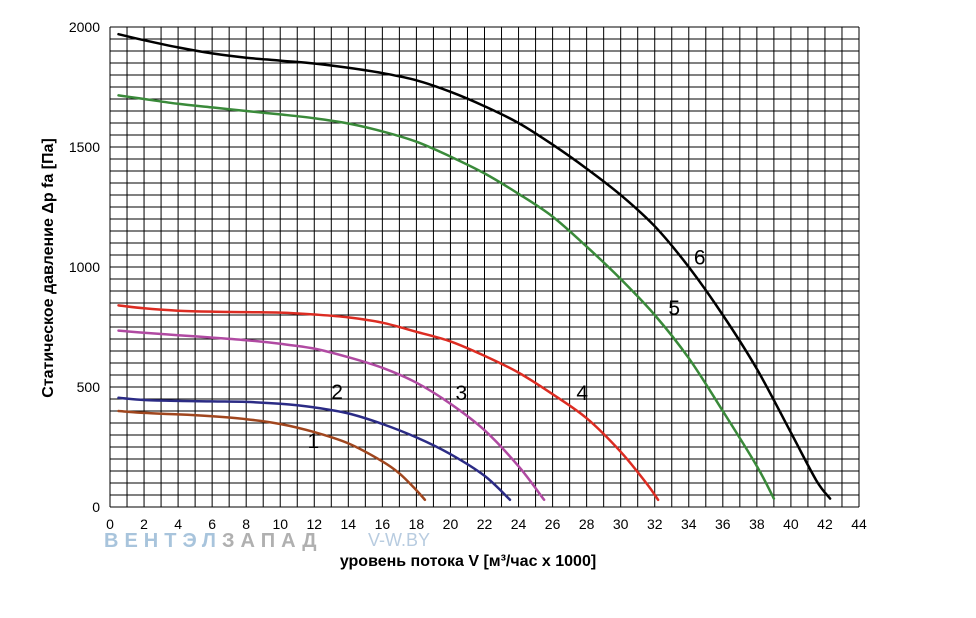  Describe the element at coordinates (791, 524) in the screenshot. I see `x-tick-label: 40` at that location.